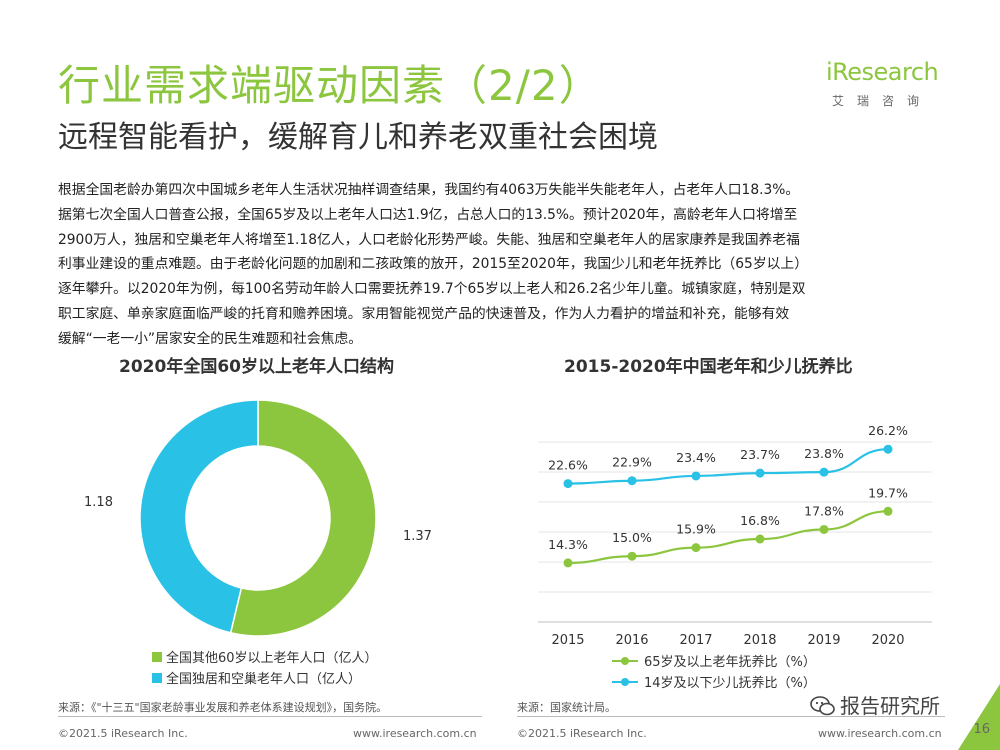 This screenshot has width=1000, height=750. I want to click on donut-legend: 全国其他60岁以上老年人口（亿人） 全国独居和空巢老年人口（亿人）, so click(265, 667).